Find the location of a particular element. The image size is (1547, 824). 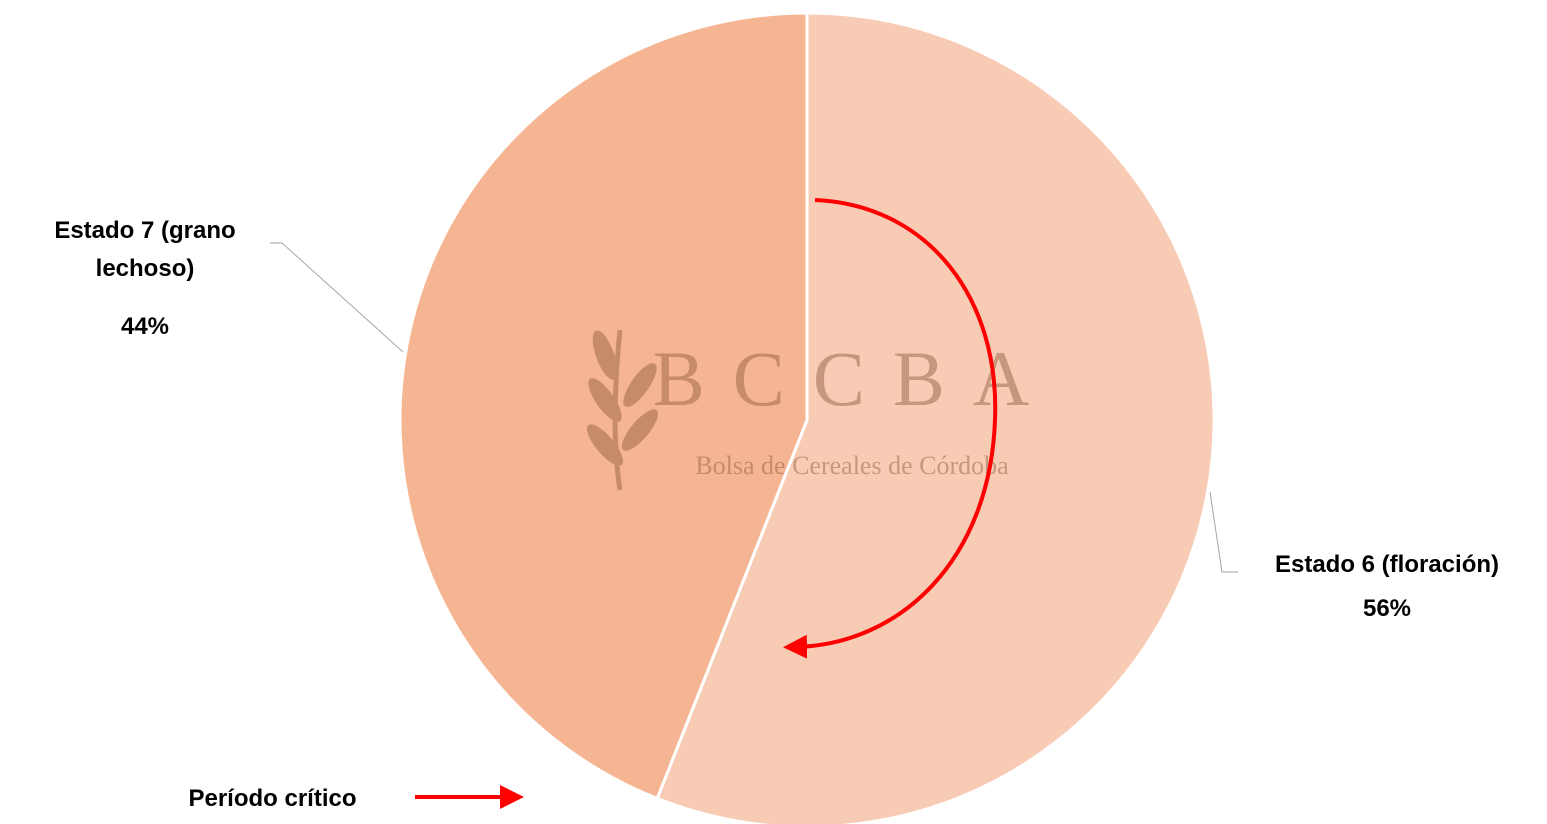

value-label: 56% is located at coordinates (1387, 608).